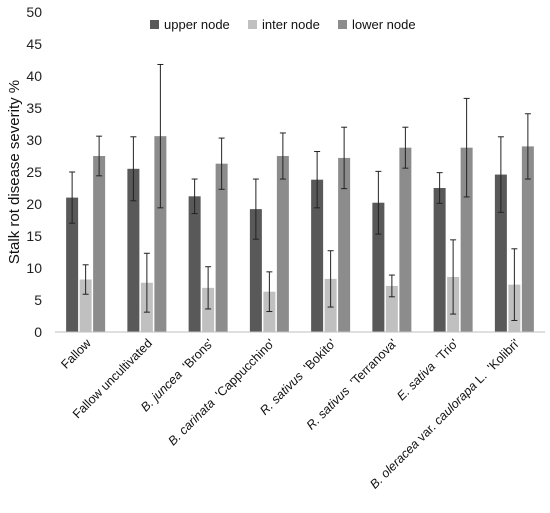 Image resolution: width=550 pixels, height=513 pixels. Describe the element at coordinates (34, 140) in the screenshot. I see `y-tick-label: 30` at that location.